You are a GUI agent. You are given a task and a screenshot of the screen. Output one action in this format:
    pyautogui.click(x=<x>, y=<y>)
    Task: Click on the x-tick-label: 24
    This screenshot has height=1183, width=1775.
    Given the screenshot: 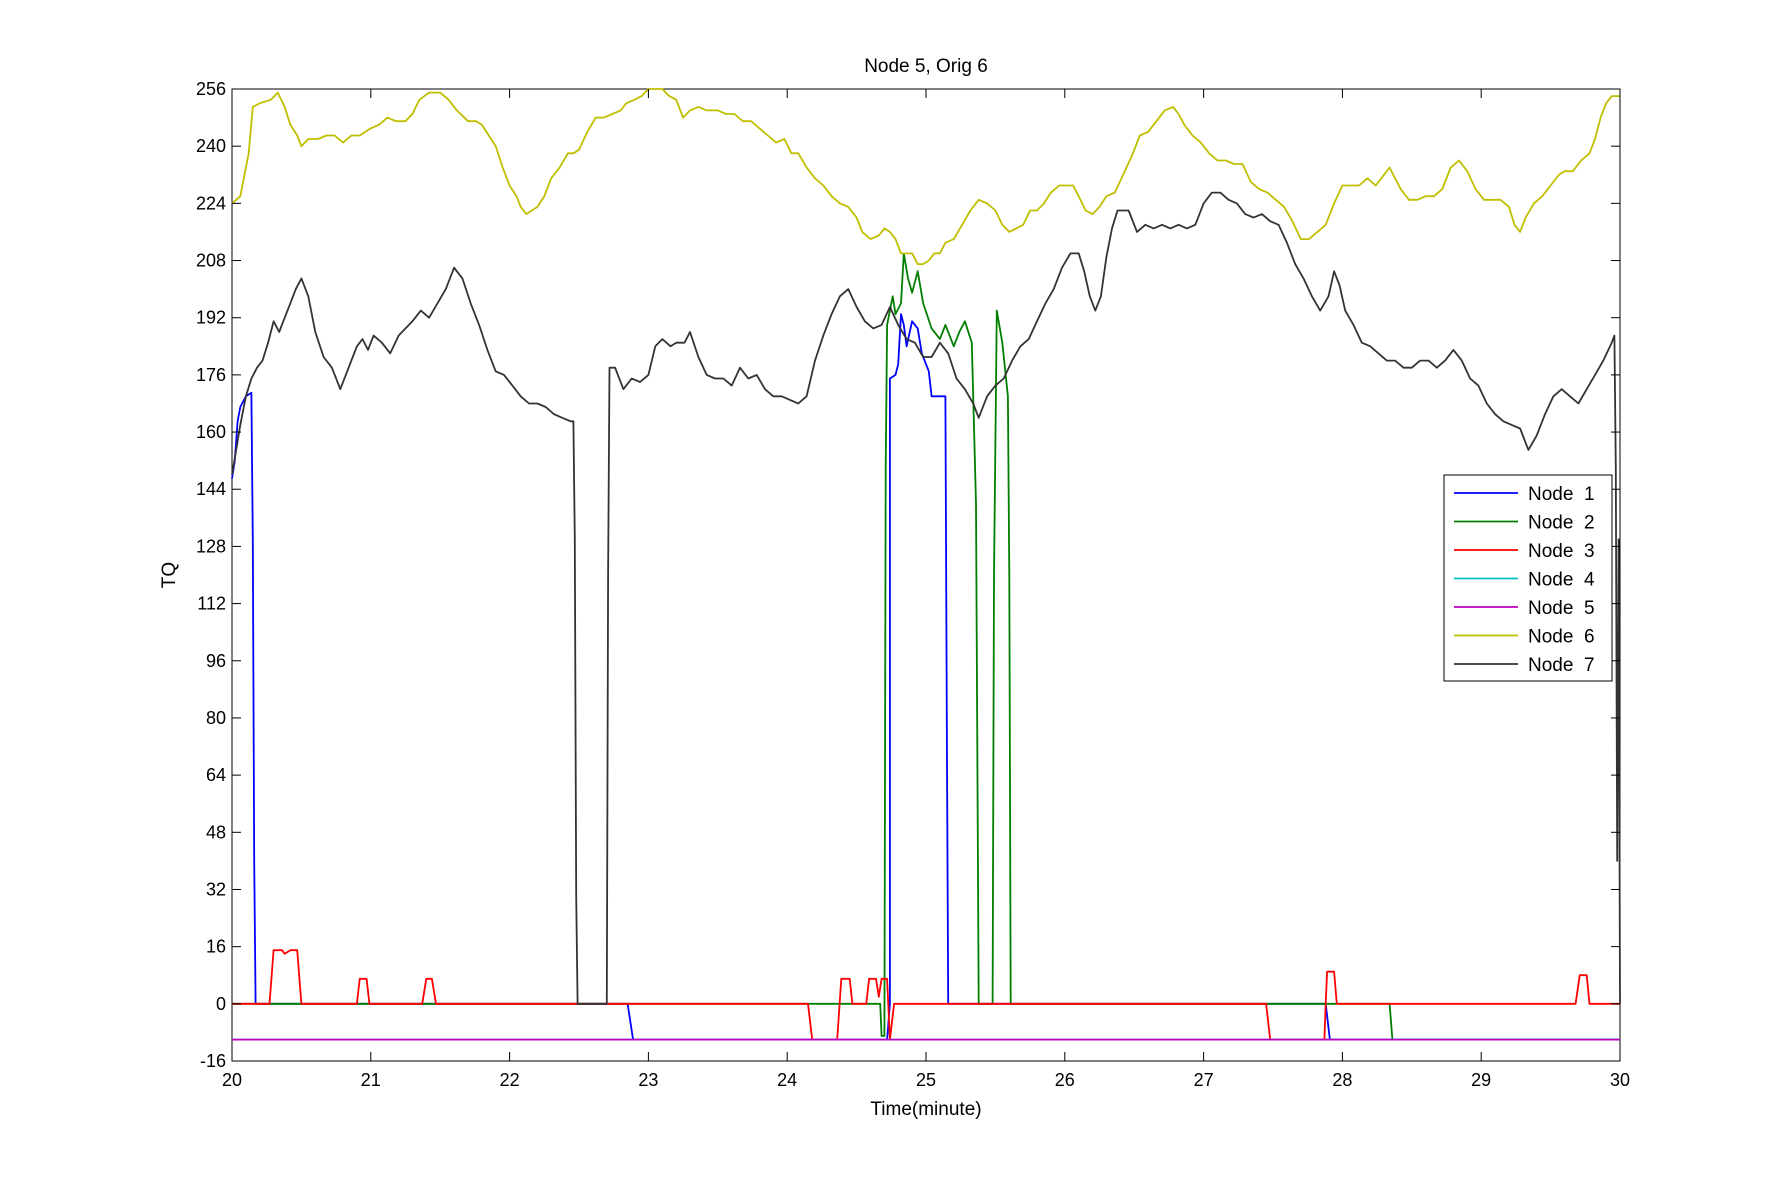 What is the action you would take?
    pyautogui.click(x=787, y=1080)
    